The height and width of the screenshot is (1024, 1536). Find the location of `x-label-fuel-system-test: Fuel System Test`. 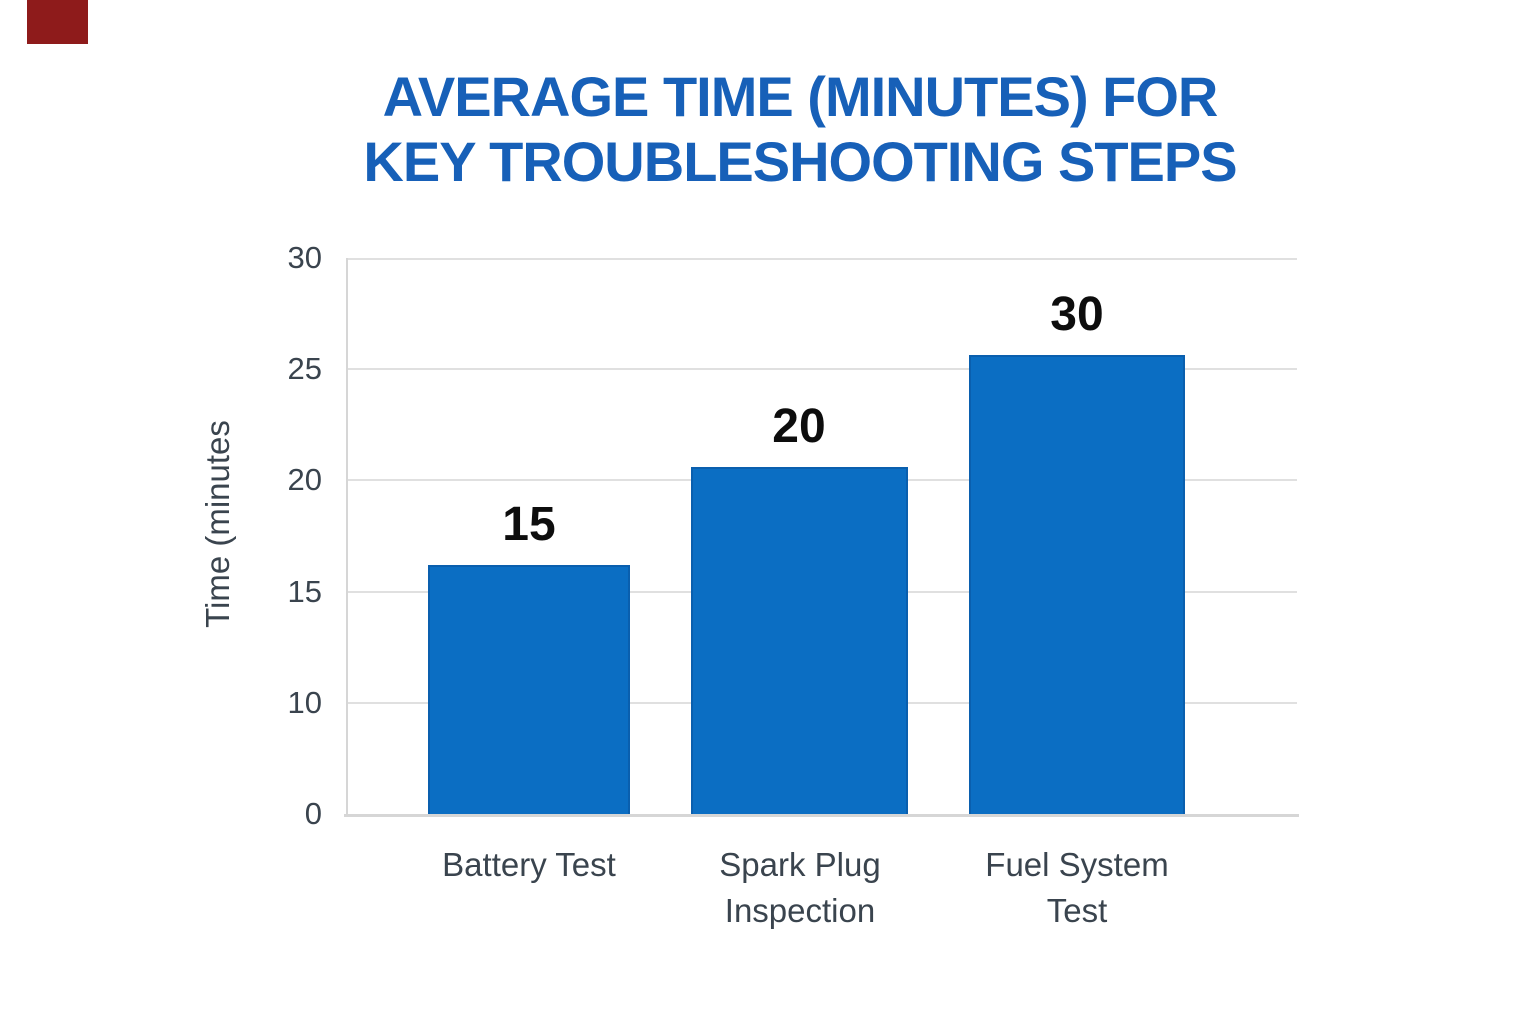

x-label-fuel-system-test: Fuel System Test is located at coordinates (1077, 887).